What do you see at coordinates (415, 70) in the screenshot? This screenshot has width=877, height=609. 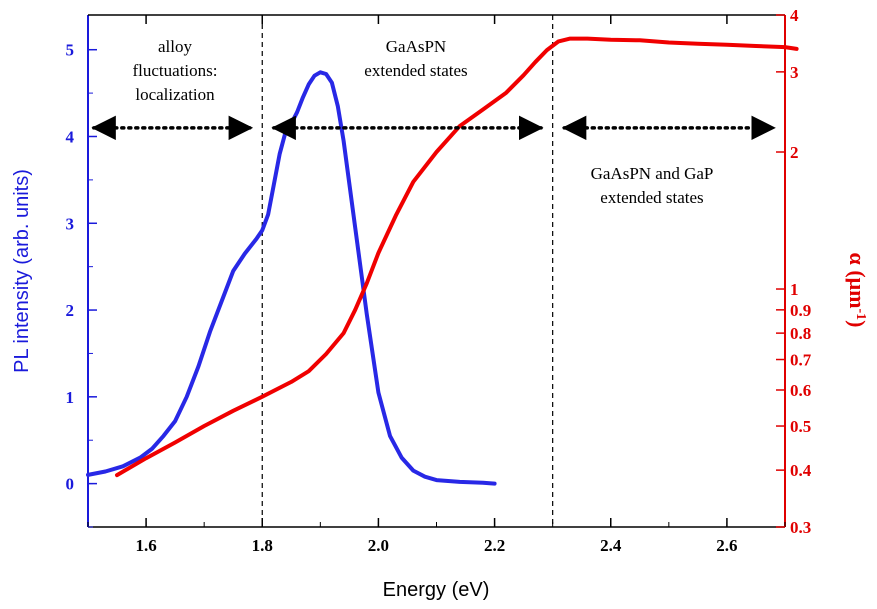 I see `annotation-1-line-1: extended states` at bounding box center [415, 70].